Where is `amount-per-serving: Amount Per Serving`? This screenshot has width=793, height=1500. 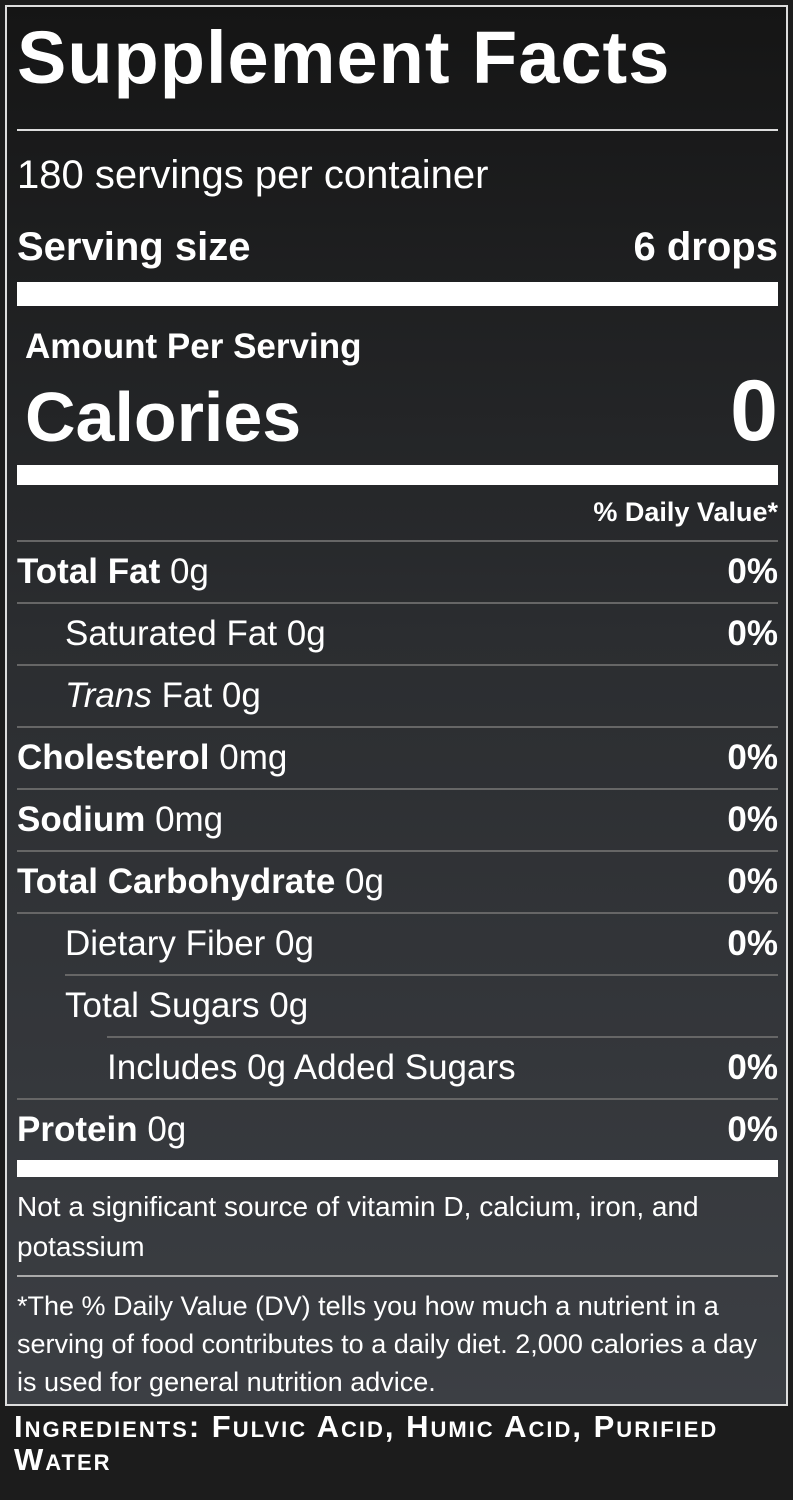 amount-per-serving: Amount Per Serving is located at coordinates (193, 346).